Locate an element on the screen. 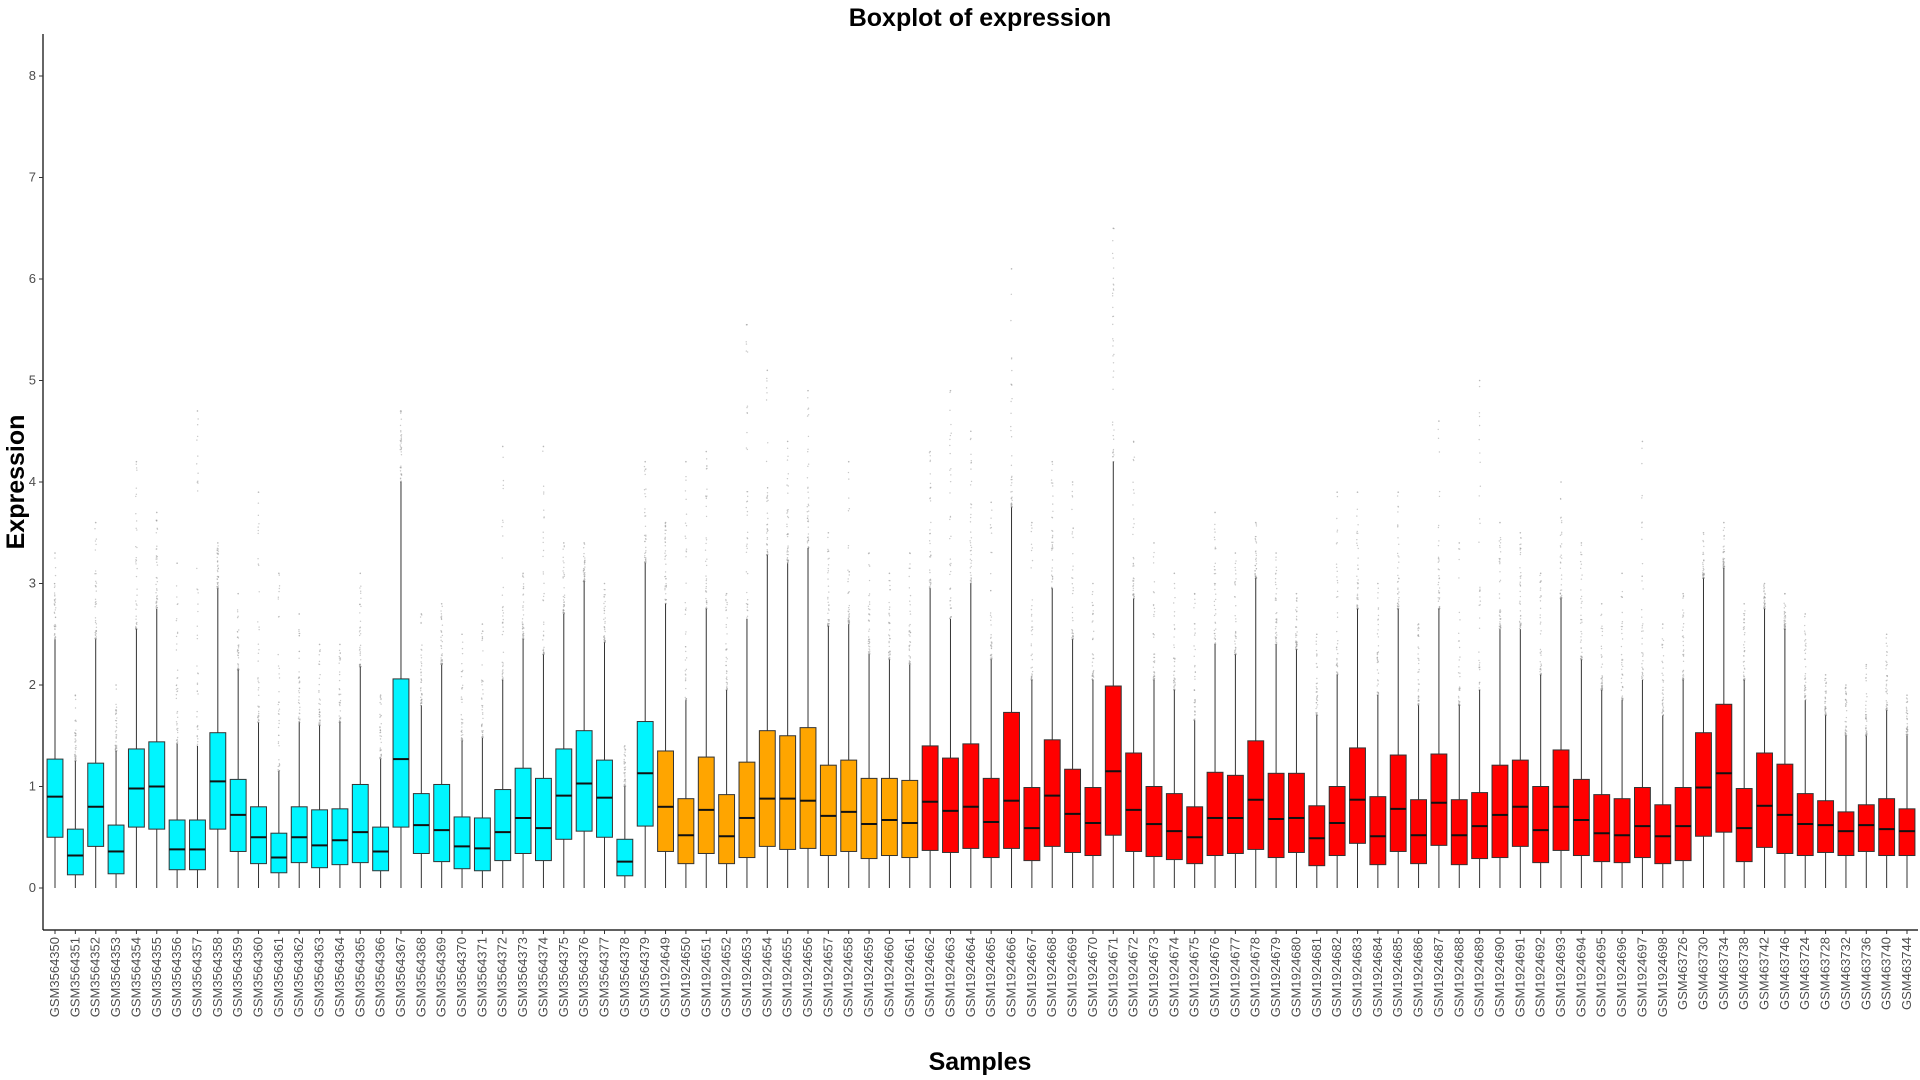 The width and height of the screenshot is (1920, 1080). x-tick-label: GSM3564364 is located at coordinates (339, 977).